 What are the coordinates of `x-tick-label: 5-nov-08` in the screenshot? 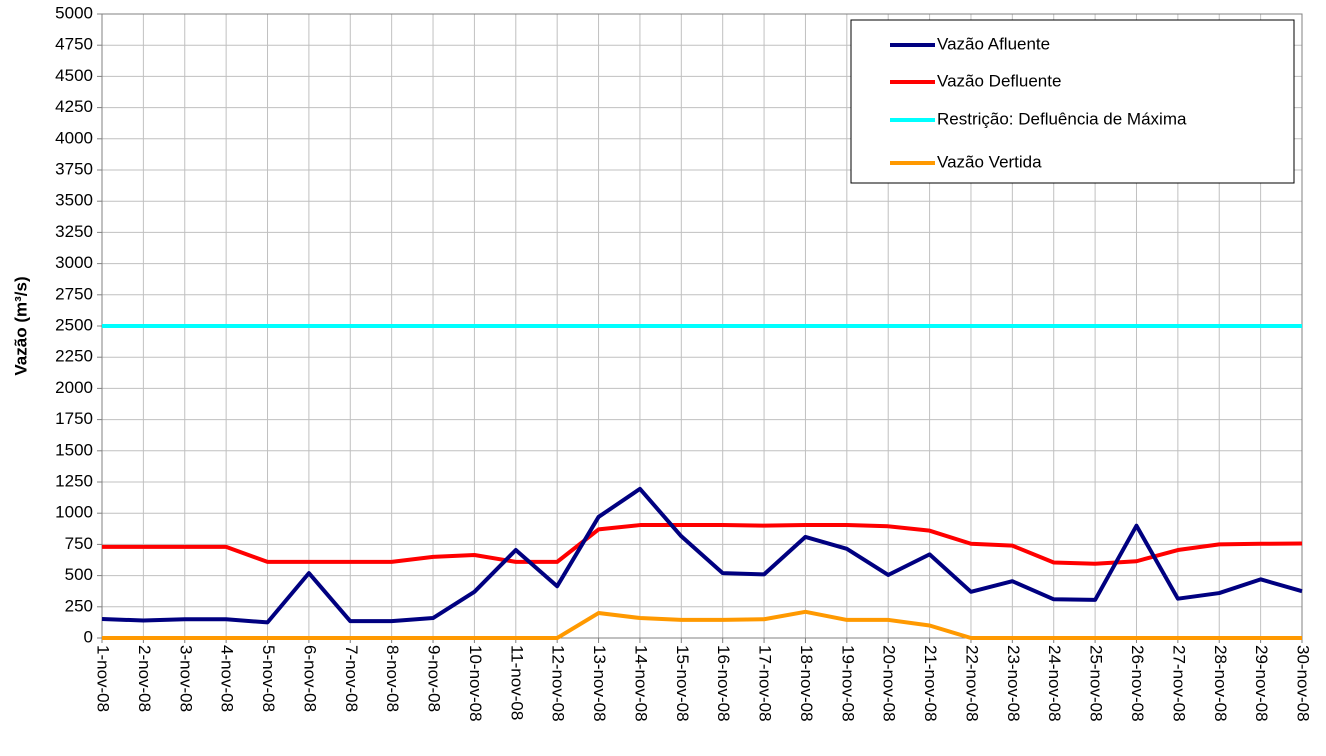 It's located at (268, 678).